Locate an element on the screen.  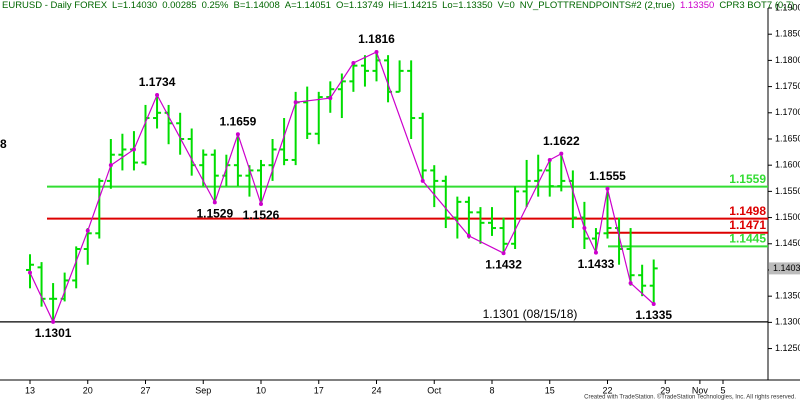
y-tick-label: 1.1250 is located at coordinates (787, 348).